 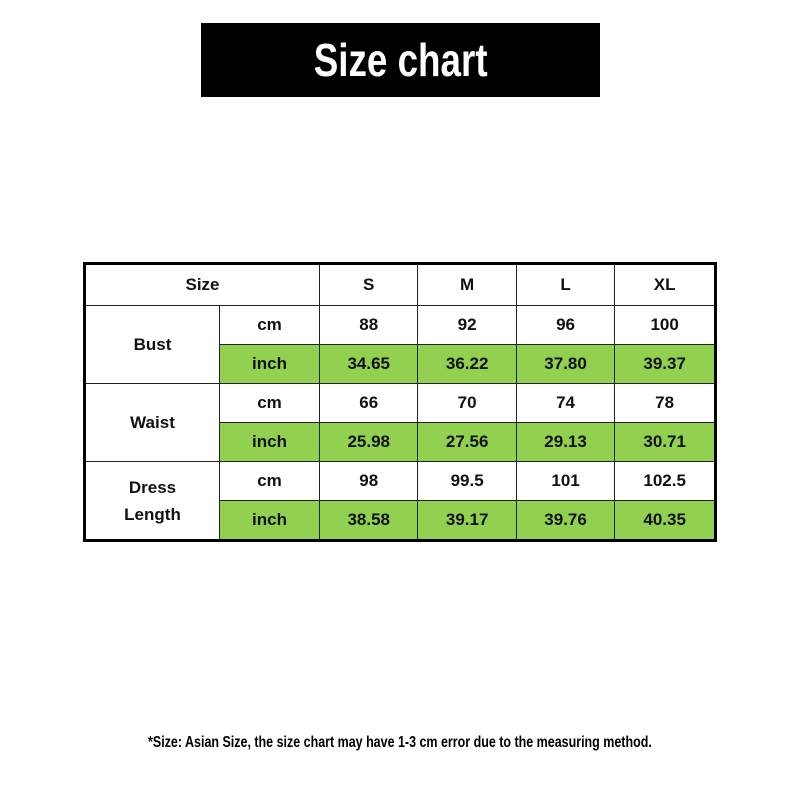 What do you see at coordinates (467, 284) in the screenshot?
I see `header-col: M` at bounding box center [467, 284].